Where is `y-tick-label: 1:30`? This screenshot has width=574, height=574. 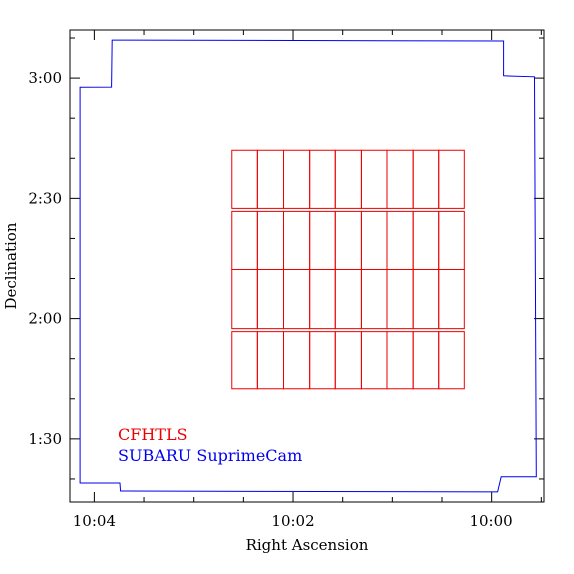
y-tick-label: 1:30 is located at coordinates (45, 439).